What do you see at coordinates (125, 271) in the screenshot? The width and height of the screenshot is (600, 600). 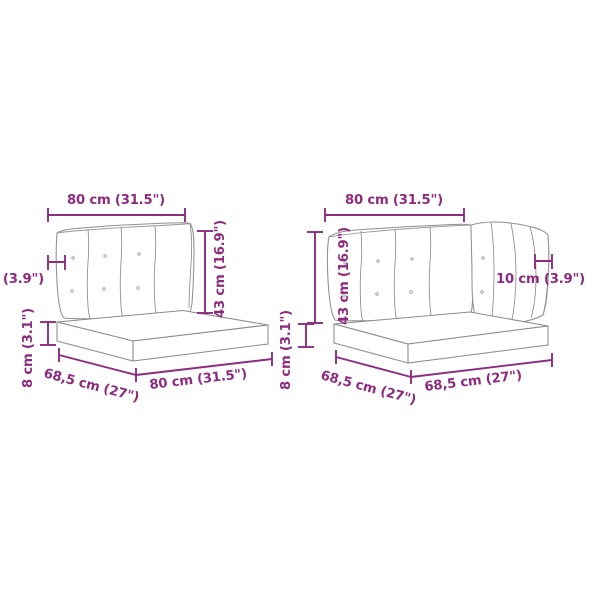 I see `left-back-cushion` at bounding box center [125, 271].